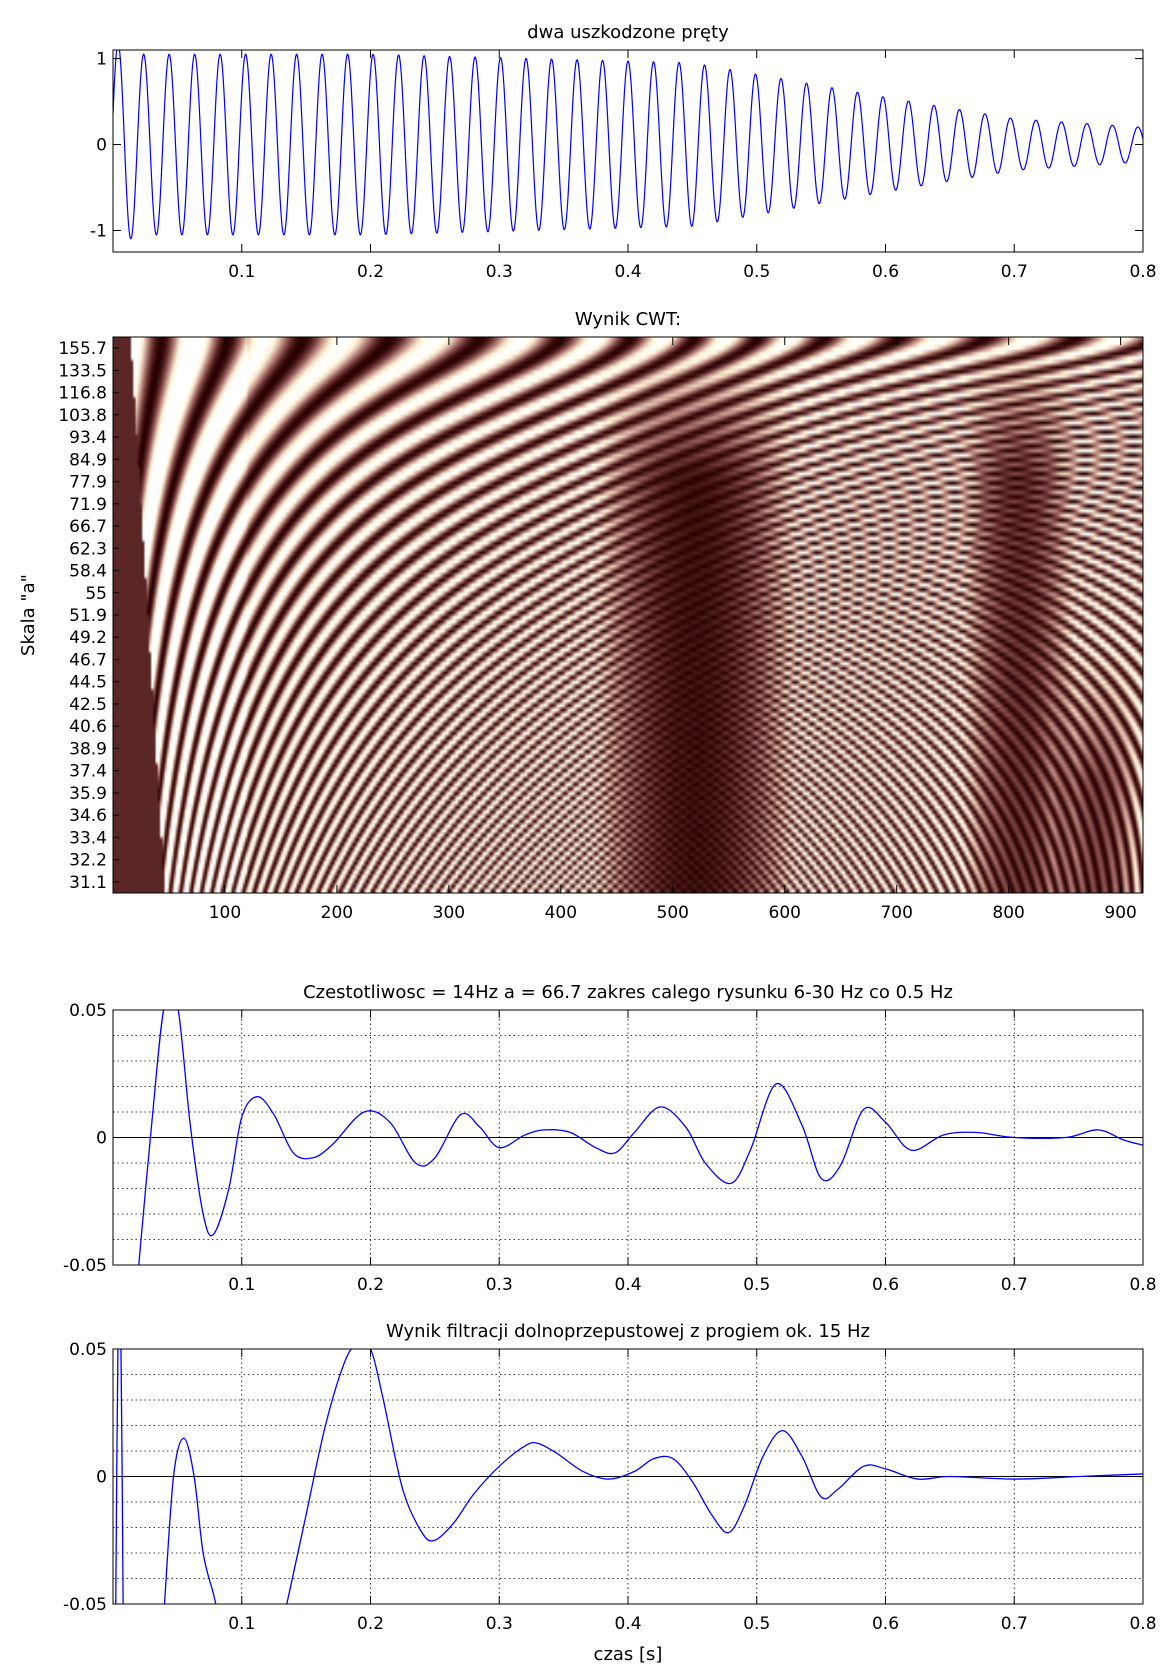  Describe the element at coordinates (88, 638) in the screenshot. I see `ytick-label: 49.2` at that location.